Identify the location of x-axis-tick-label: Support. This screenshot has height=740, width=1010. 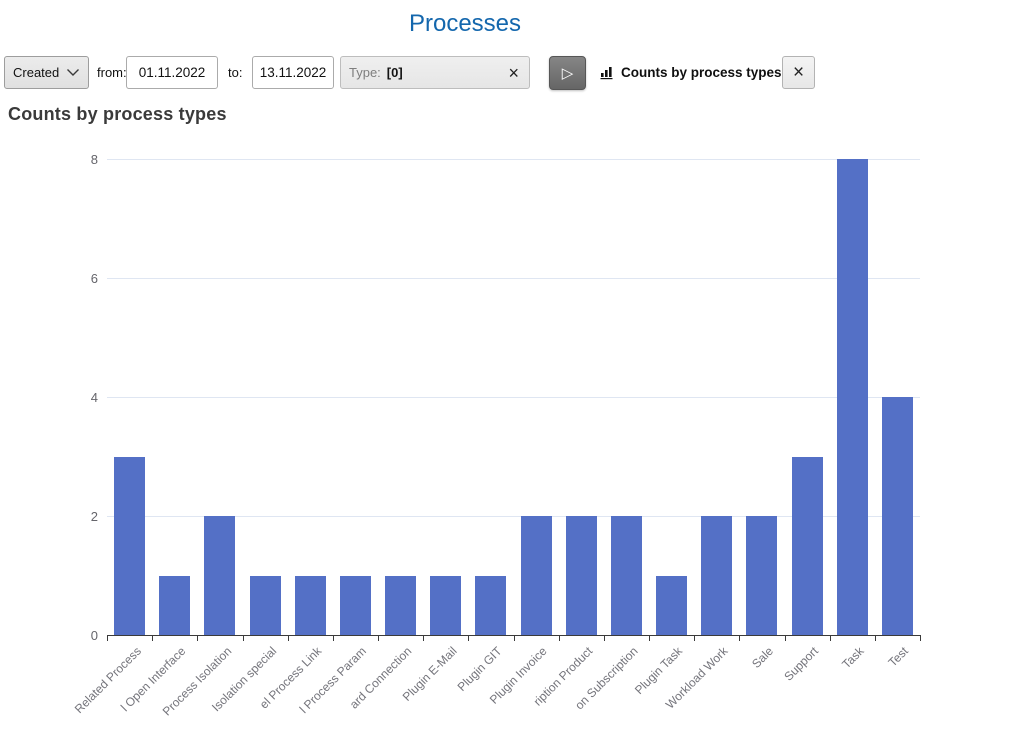
(801, 664).